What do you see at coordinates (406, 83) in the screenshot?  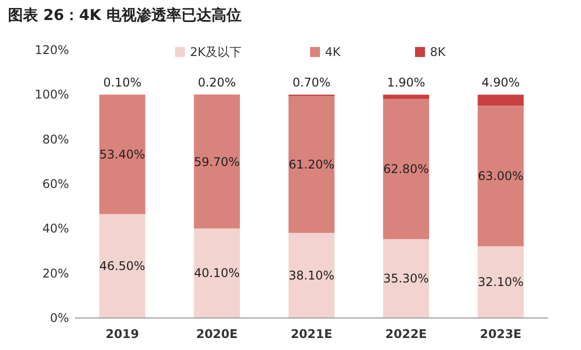 I see `data-label: 1.90%` at bounding box center [406, 83].